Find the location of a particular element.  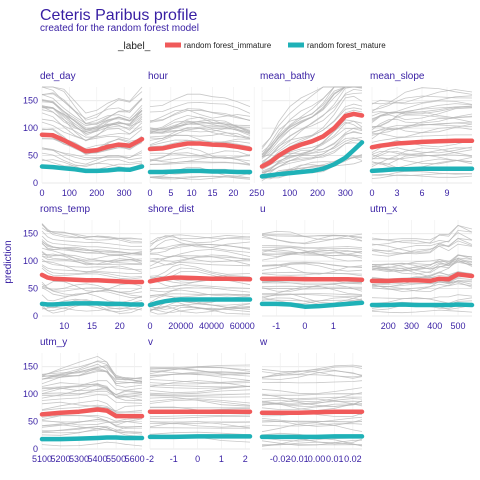

legend-title: _label_ is located at coordinates (134, 46).